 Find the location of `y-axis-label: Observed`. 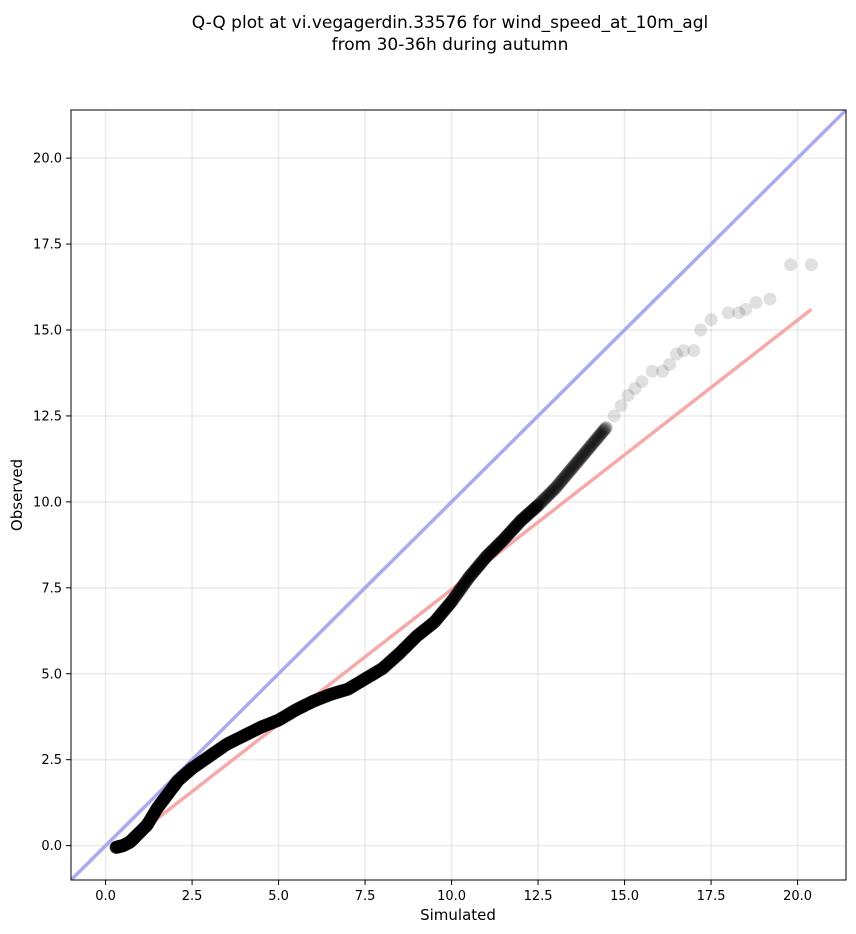

y-axis-label: Observed is located at coordinates (17, 495).